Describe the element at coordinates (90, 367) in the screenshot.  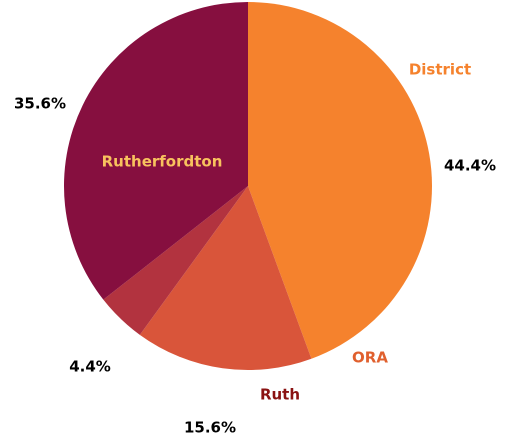
I see `value-label: 4.4%` at that location.